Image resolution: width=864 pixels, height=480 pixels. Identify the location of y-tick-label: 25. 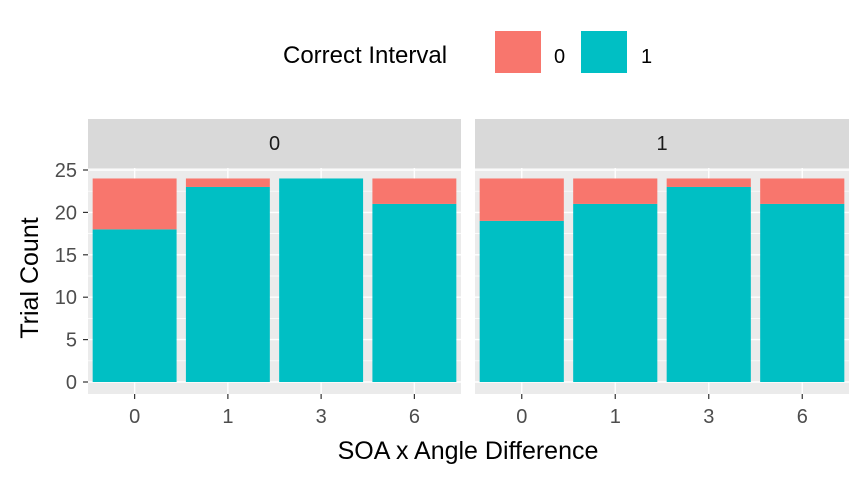
(66, 171).